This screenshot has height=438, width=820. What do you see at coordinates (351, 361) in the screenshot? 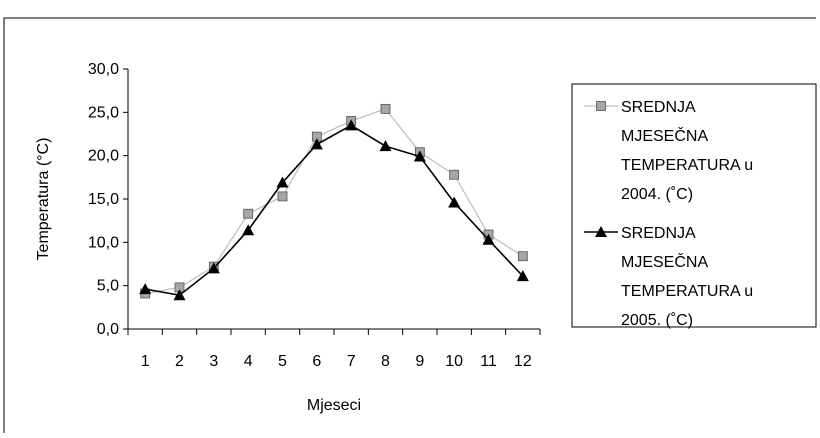
I see `x-tick-label: 7` at bounding box center [351, 361].